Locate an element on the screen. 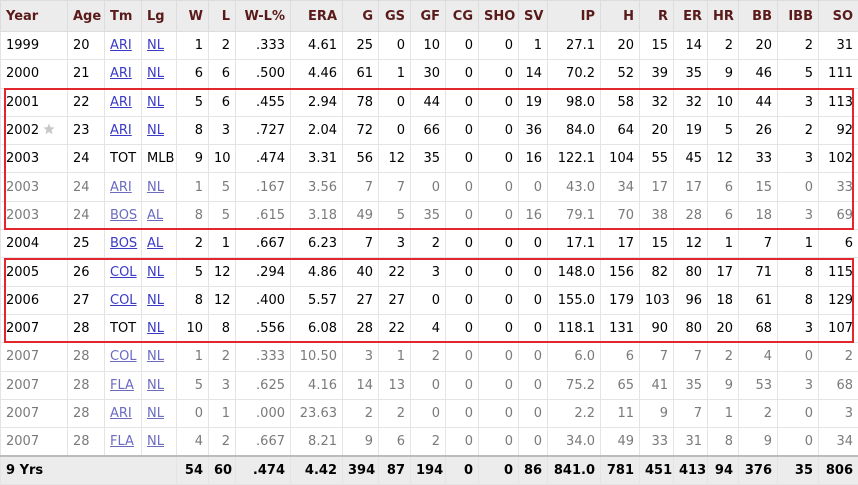 The width and height of the screenshot is (858, 485). column-header: HR is located at coordinates (723, 16).